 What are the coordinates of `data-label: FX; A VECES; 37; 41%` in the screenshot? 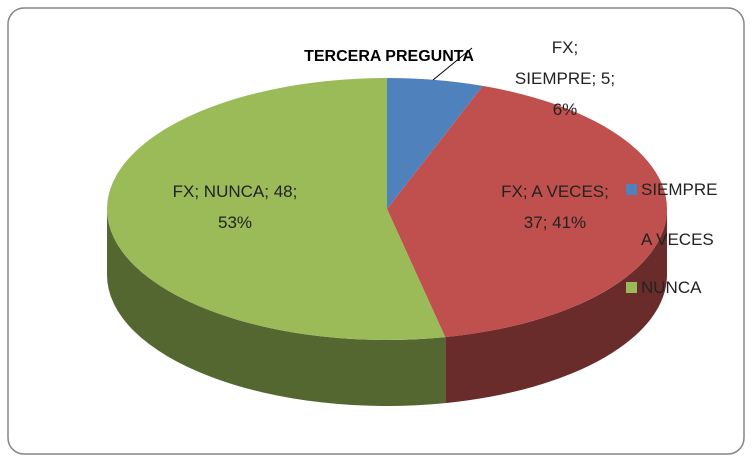 It's located at (555, 207).